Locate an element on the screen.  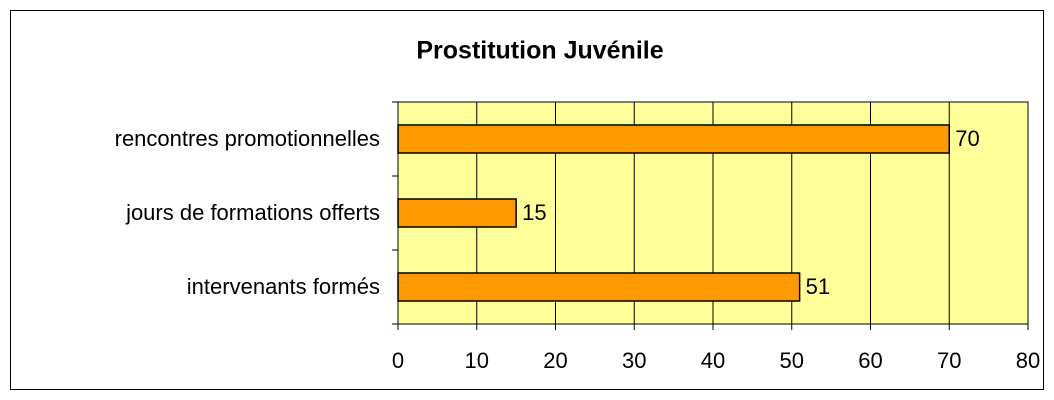
x-tick-label: 10 is located at coordinates (477, 360).